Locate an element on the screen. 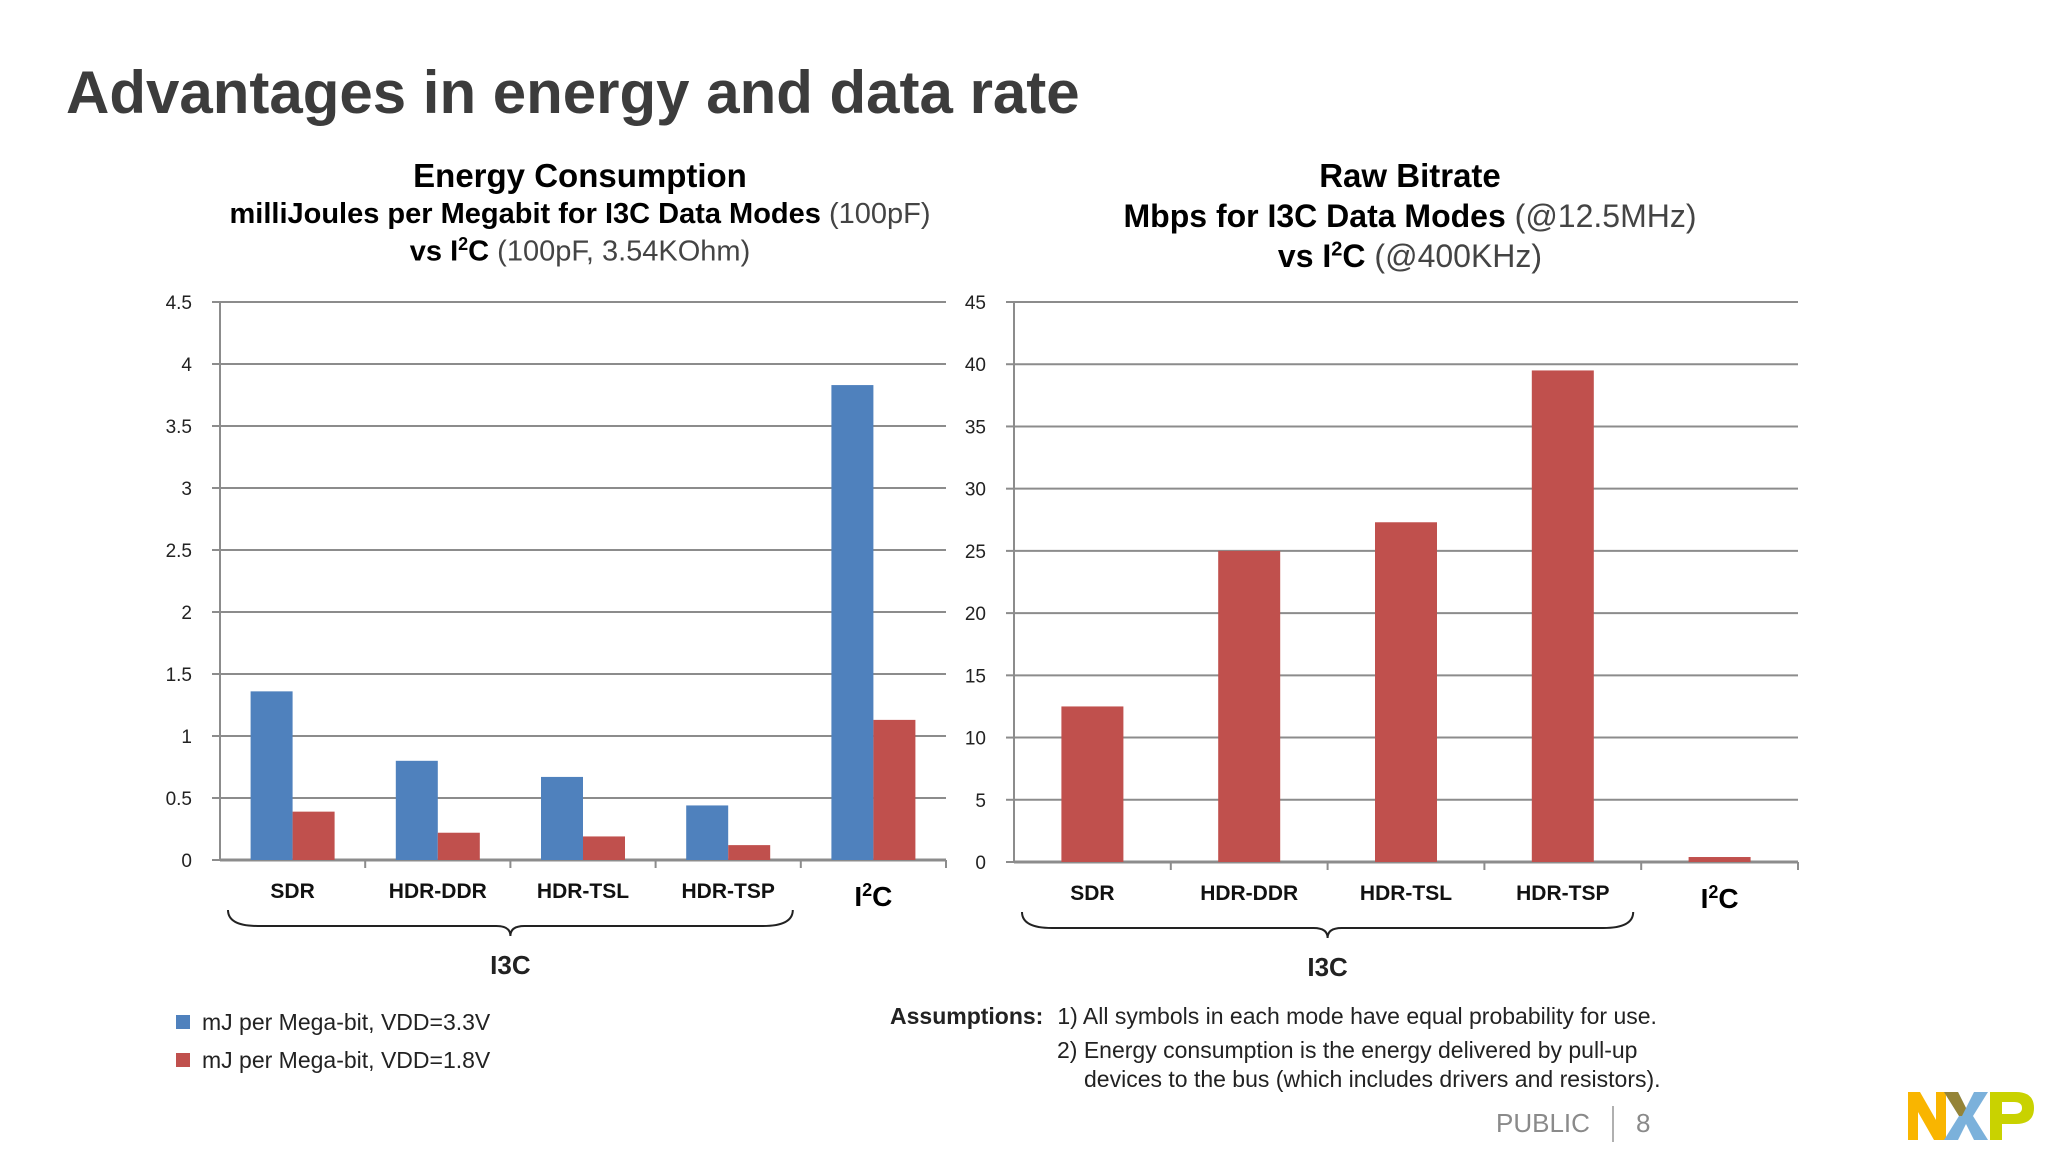 This screenshot has height=1152, width=2048. bitrate-ytick-label: 15 is located at coordinates (975, 676).